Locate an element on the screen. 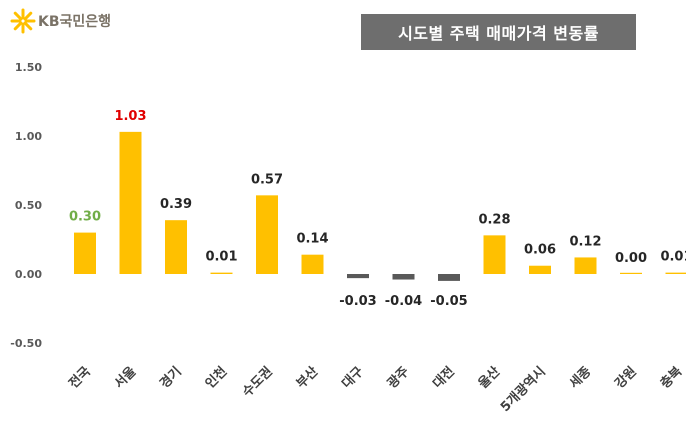 The width and height of the screenshot is (686, 440). category-label: 5개광역시 is located at coordinates (523, 390).